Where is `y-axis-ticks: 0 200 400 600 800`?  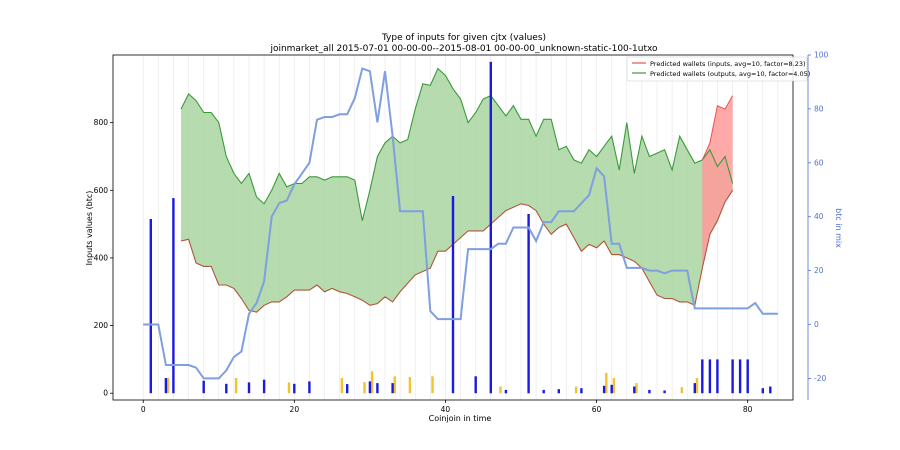 y-axis-ticks: 0 200 400 600 800 is located at coordinates (103, 258).